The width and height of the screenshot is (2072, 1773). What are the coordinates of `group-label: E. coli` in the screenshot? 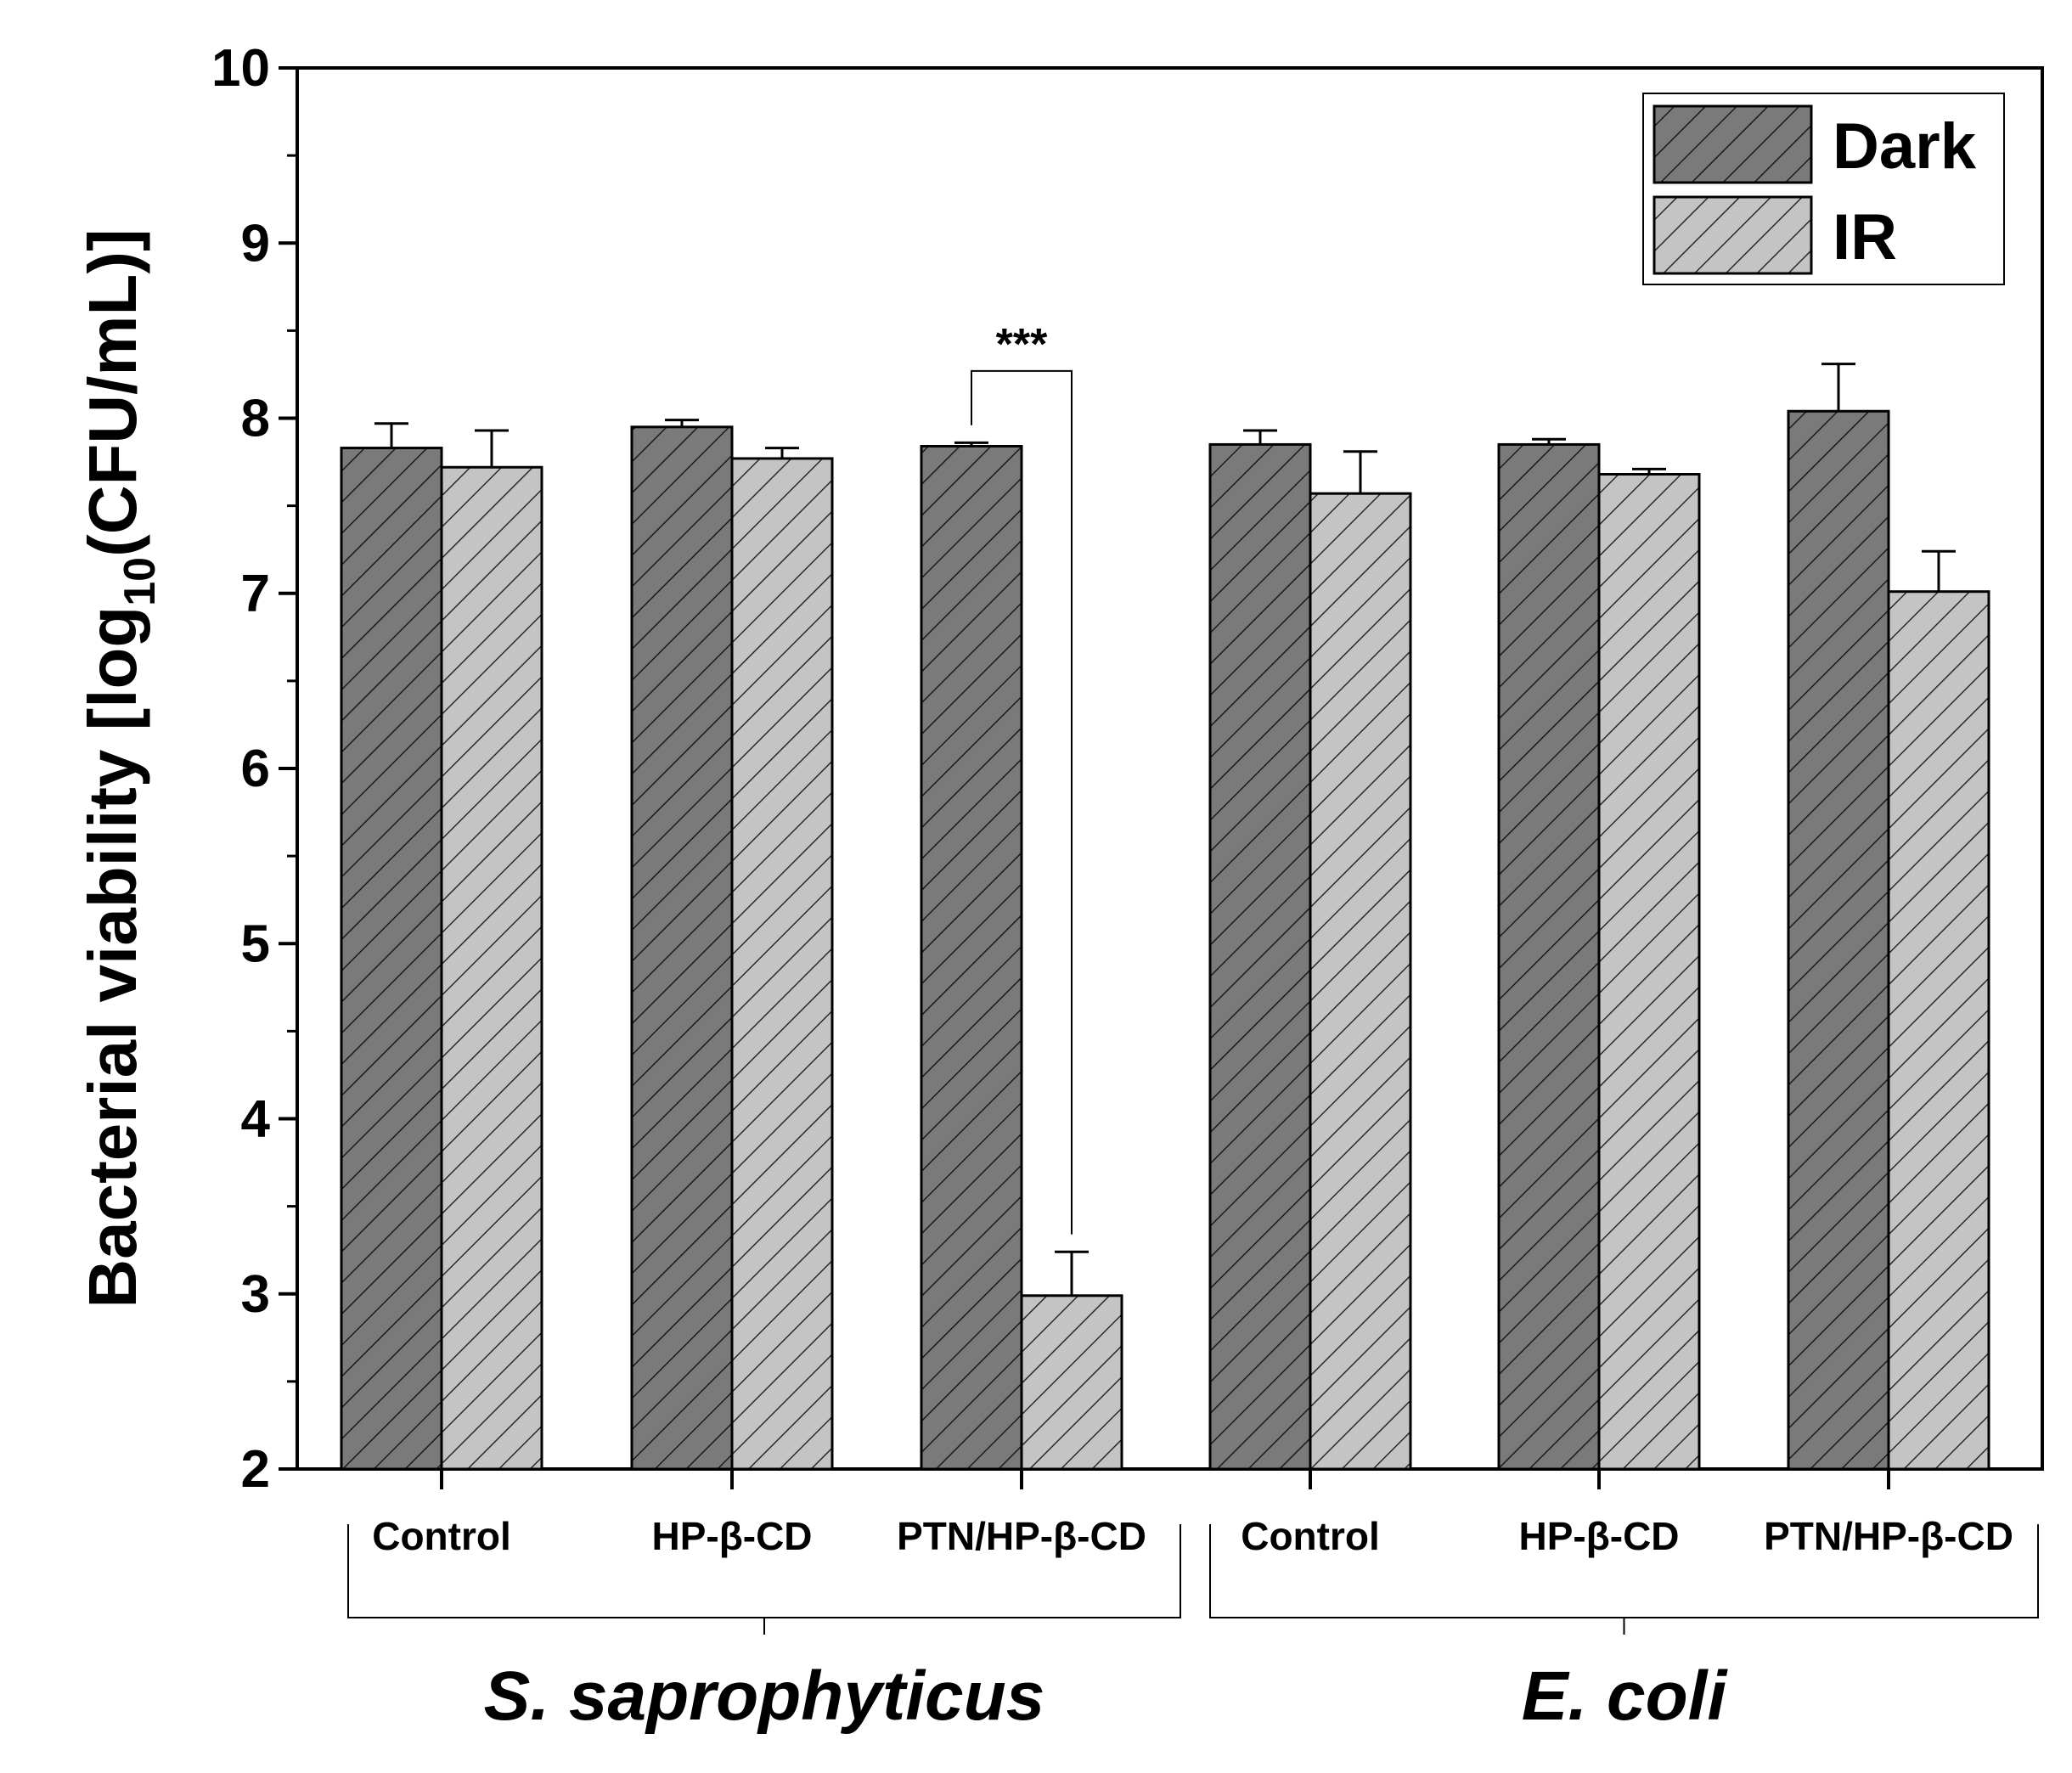 It's located at (1625, 1696).